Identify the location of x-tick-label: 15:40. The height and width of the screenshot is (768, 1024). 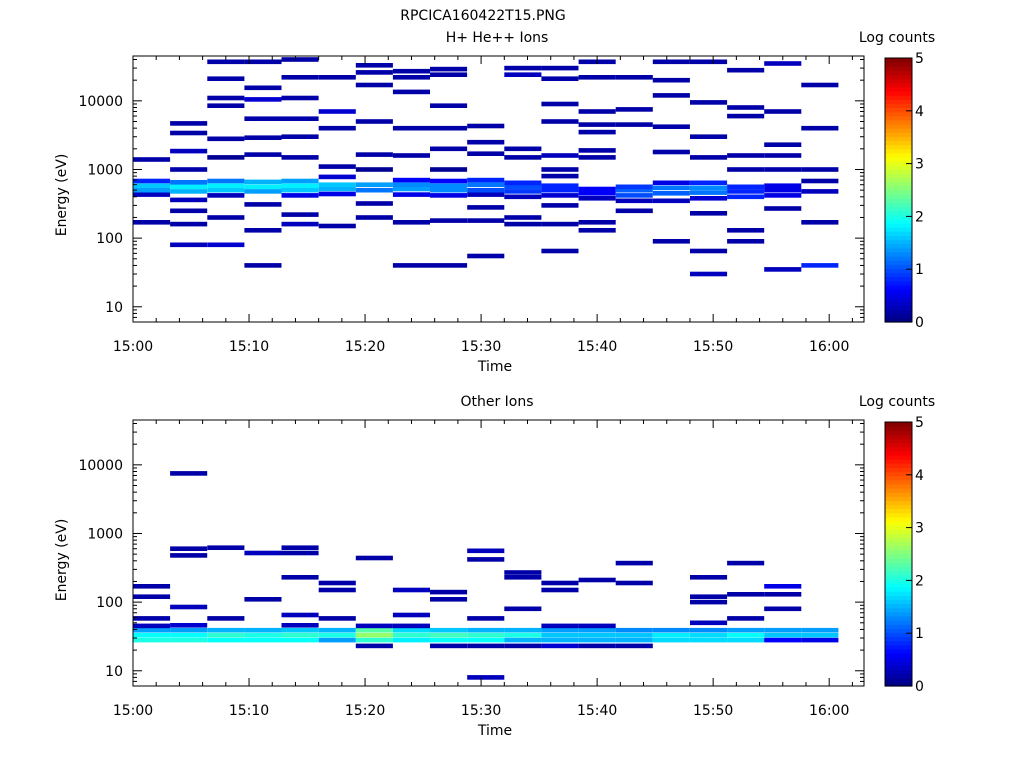
(597, 347).